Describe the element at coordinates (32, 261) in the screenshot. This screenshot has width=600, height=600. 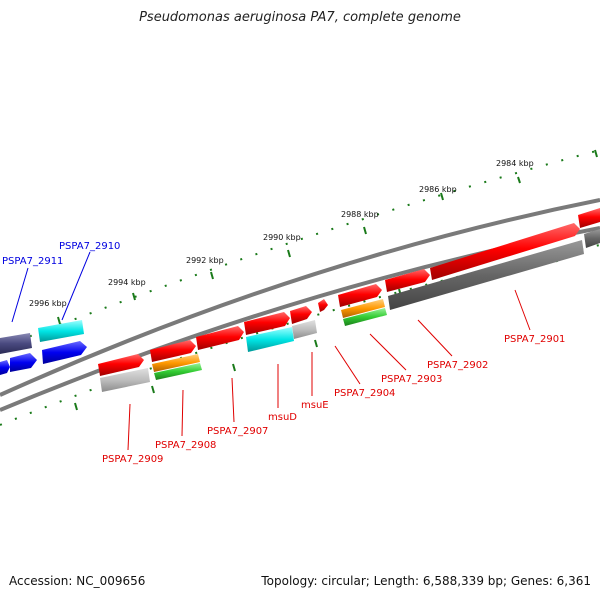
I see `gene-label-2911: PSPA7_2911` at that location.